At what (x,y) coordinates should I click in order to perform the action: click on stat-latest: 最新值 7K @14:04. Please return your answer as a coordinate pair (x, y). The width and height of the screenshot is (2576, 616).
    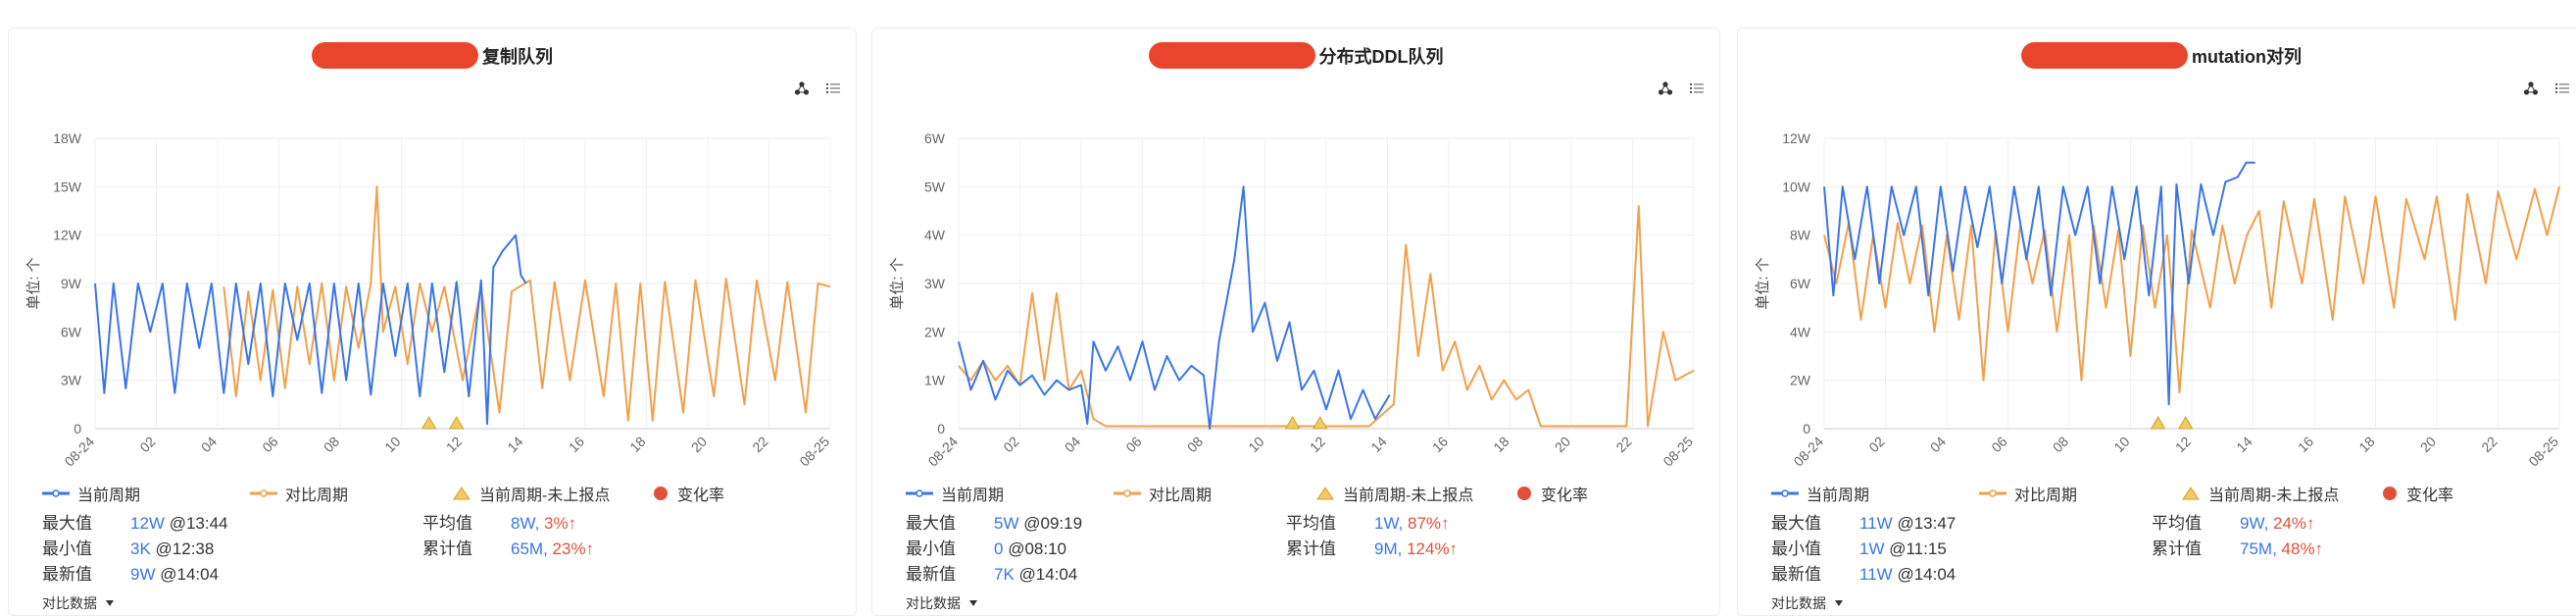
    Looking at the image, I should click on (991, 572).